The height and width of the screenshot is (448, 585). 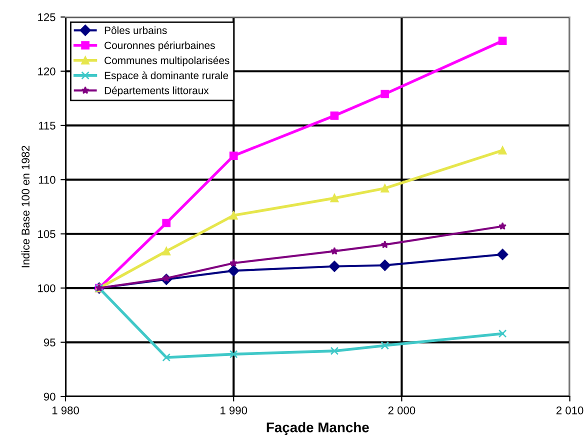 What do you see at coordinates (47, 234) in the screenshot?
I see `y-tick-label: 105` at bounding box center [47, 234].